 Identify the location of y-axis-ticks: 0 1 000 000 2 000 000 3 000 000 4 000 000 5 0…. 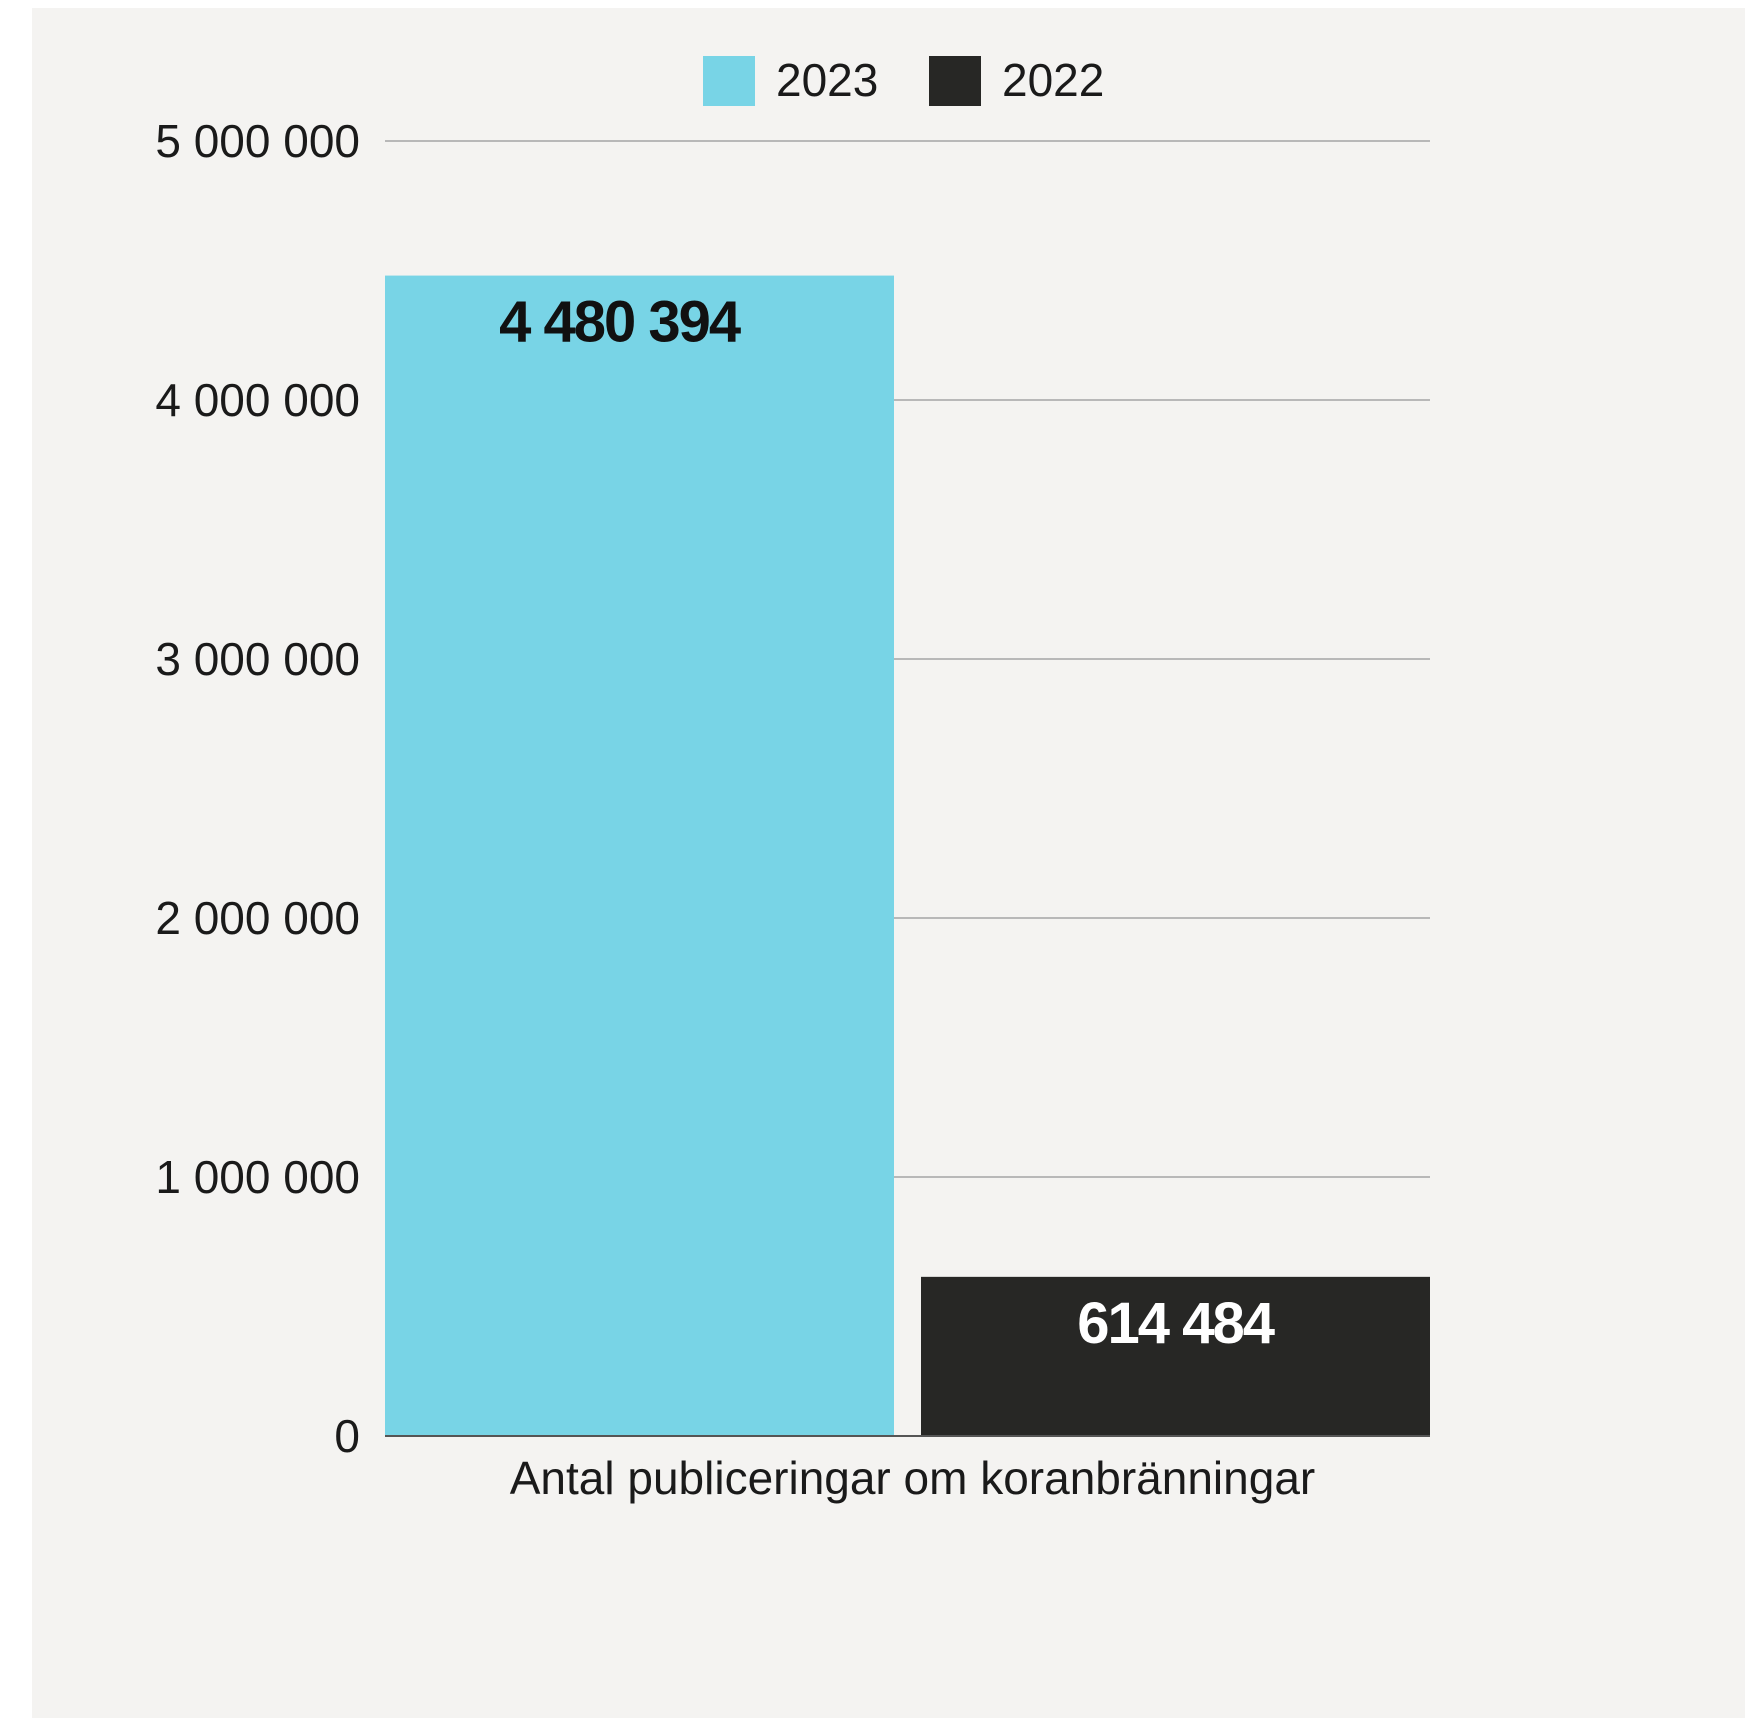
(257, 788).